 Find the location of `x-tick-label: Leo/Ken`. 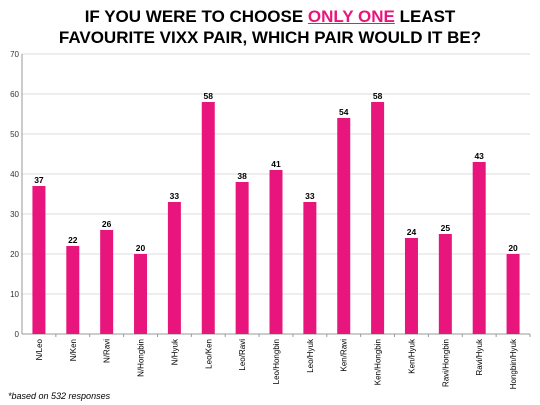

x-tick-label: Leo/Ken is located at coordinates (208, 354).